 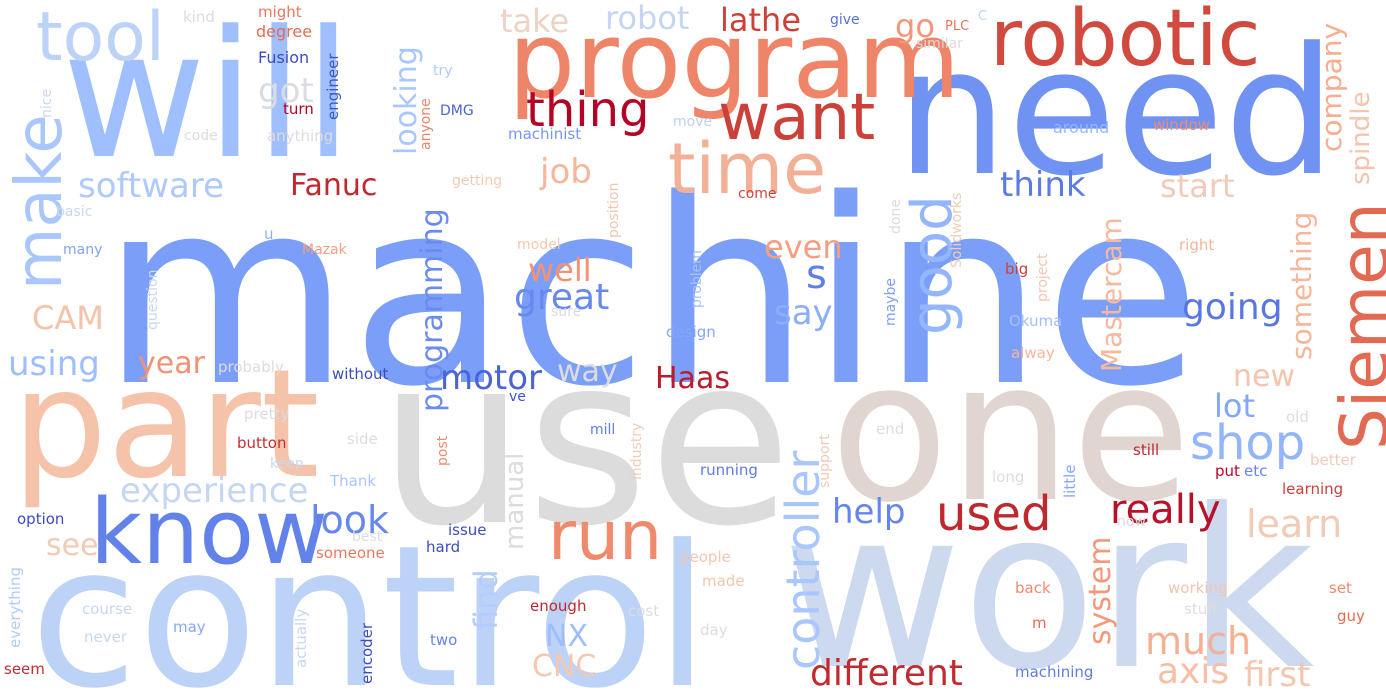 I want to click on word-post: post, so click(x=443, y=450).